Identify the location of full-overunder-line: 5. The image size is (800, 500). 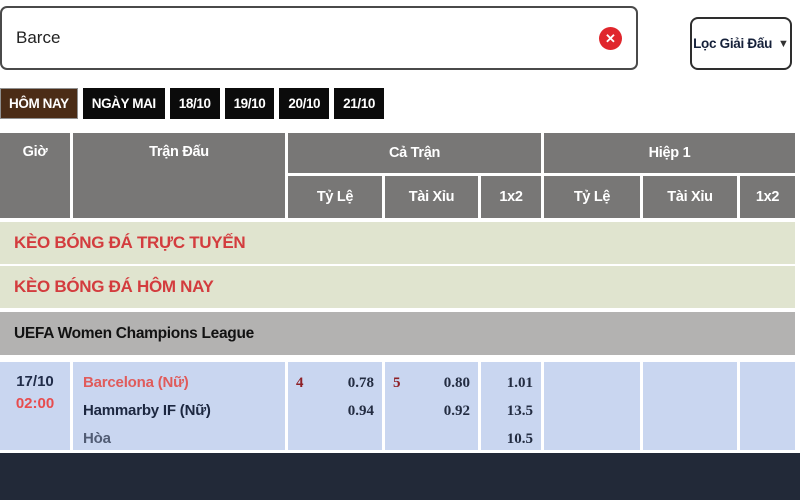
(397, 383).